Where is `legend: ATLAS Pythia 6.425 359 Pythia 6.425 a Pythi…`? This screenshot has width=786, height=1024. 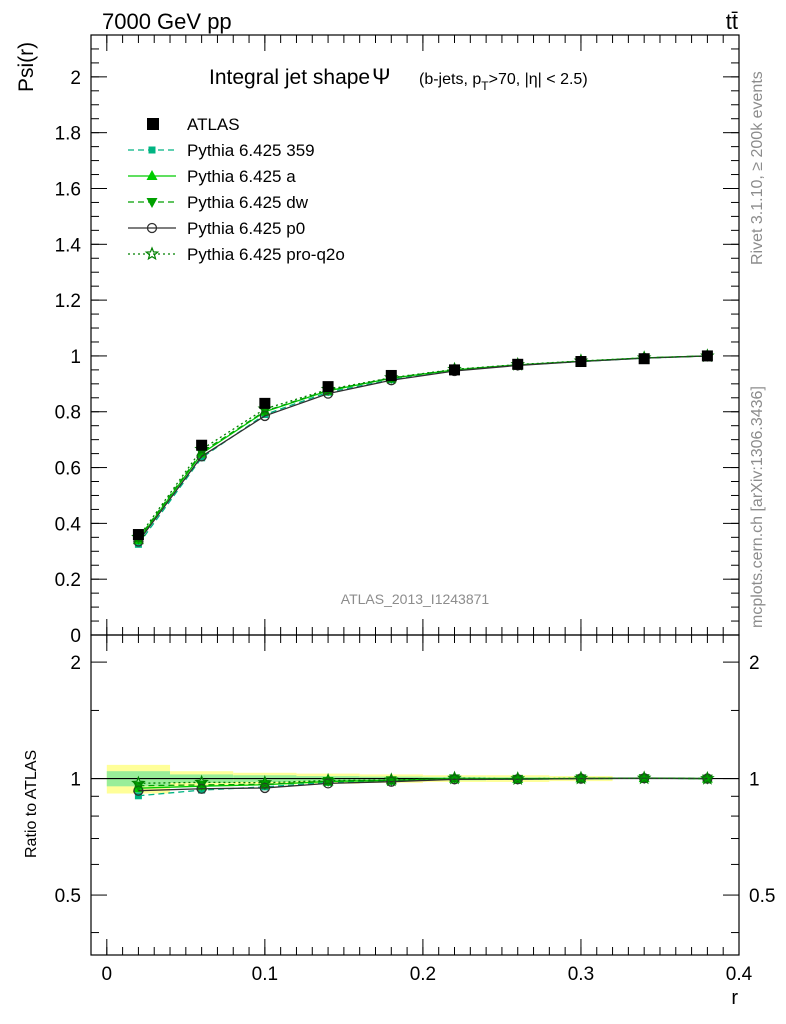
legend: ATLAS Pythia 6.425 359 Pythia 6.425 a Pythi… is located at coordinates (236, 189).